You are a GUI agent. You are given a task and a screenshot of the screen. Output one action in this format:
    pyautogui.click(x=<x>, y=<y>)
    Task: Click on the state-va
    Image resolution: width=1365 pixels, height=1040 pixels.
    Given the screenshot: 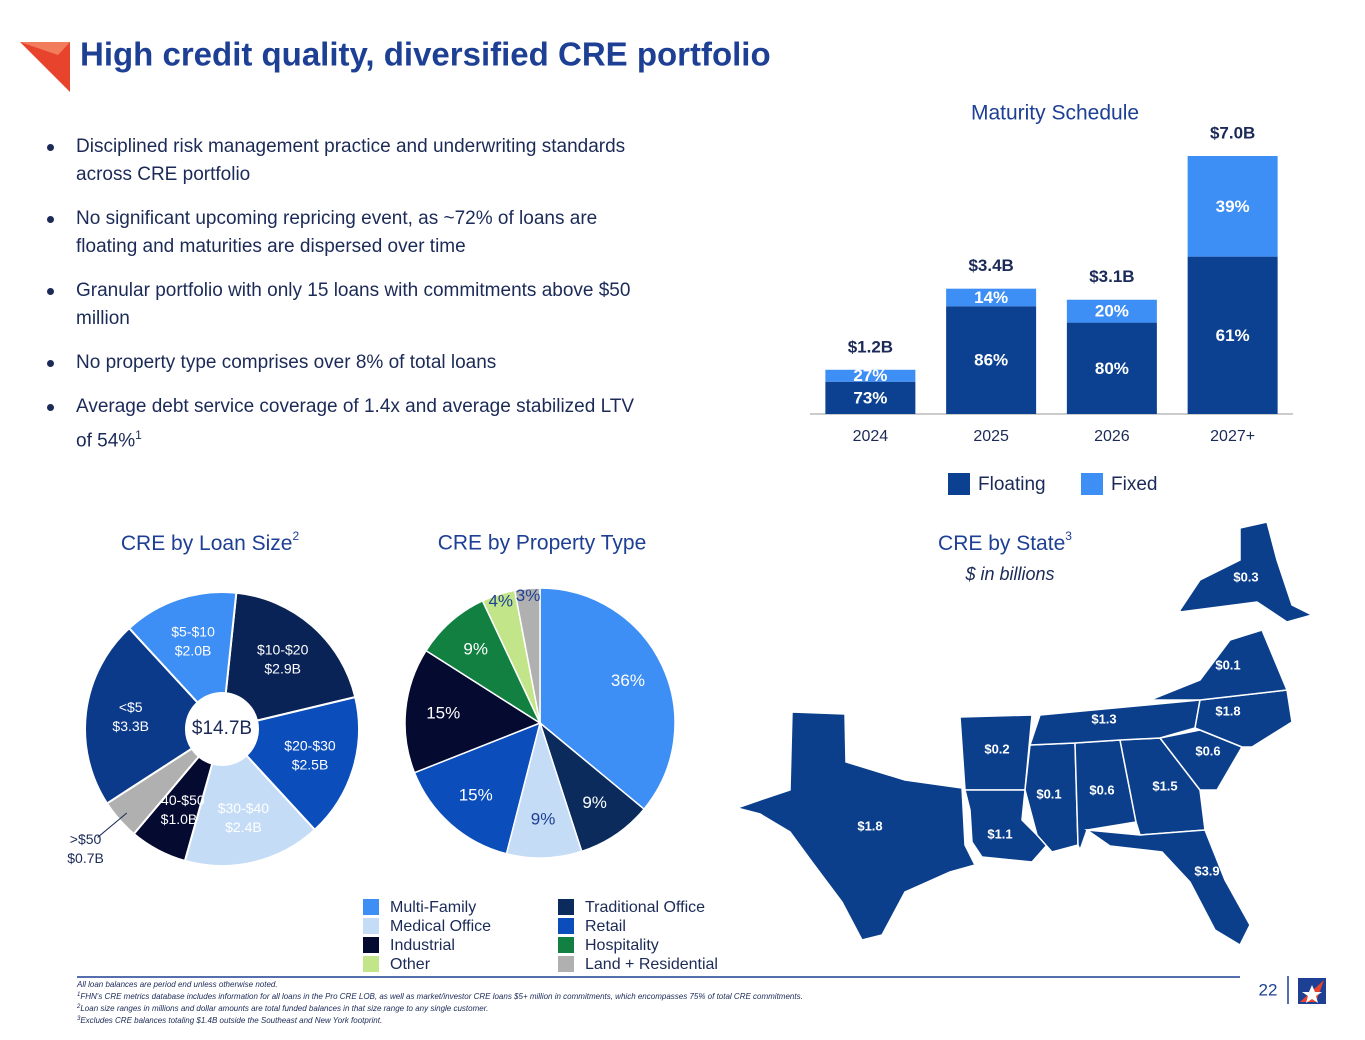 What is the action you would take?
    pyautogui.click(x=1219, y=665)
    